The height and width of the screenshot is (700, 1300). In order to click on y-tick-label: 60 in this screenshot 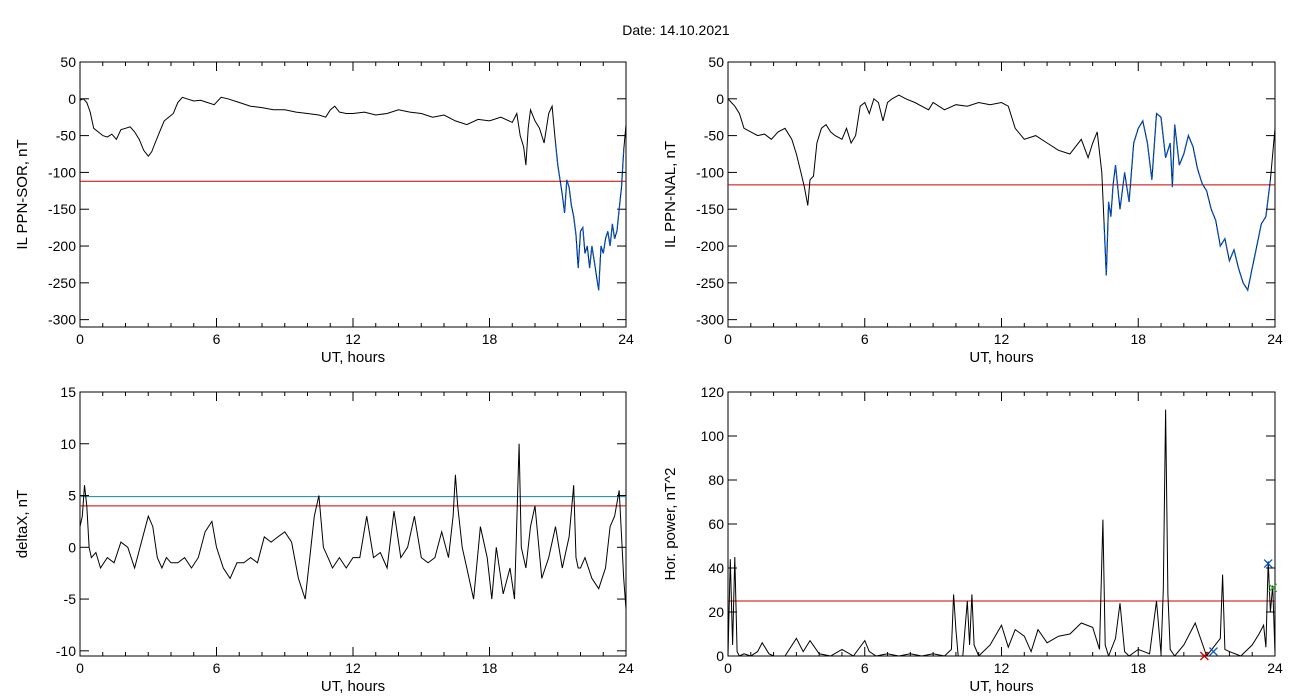, I will do `click(716, 524)`.